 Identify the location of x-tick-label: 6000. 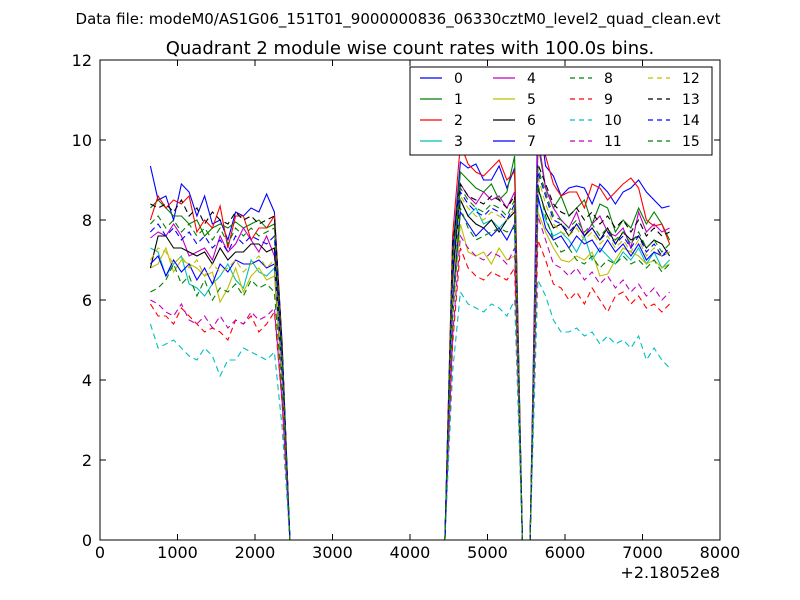
(565, 552).